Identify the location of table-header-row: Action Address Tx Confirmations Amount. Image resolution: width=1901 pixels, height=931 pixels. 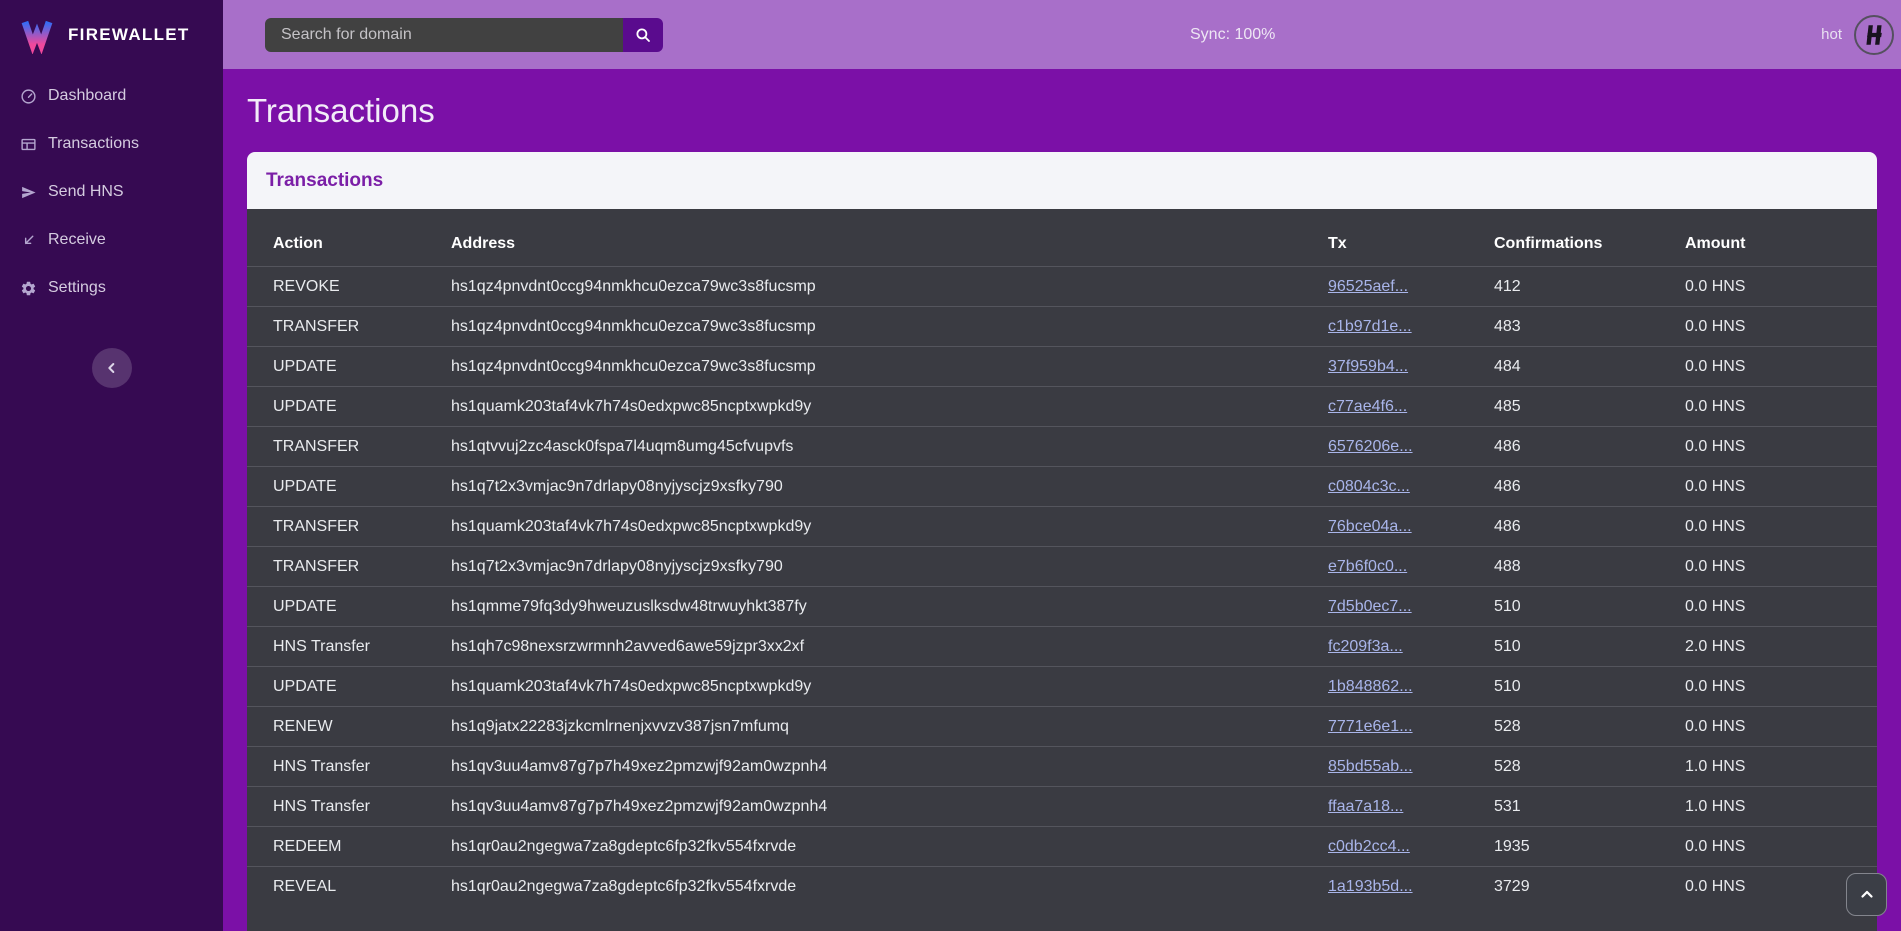
(1062, 238).